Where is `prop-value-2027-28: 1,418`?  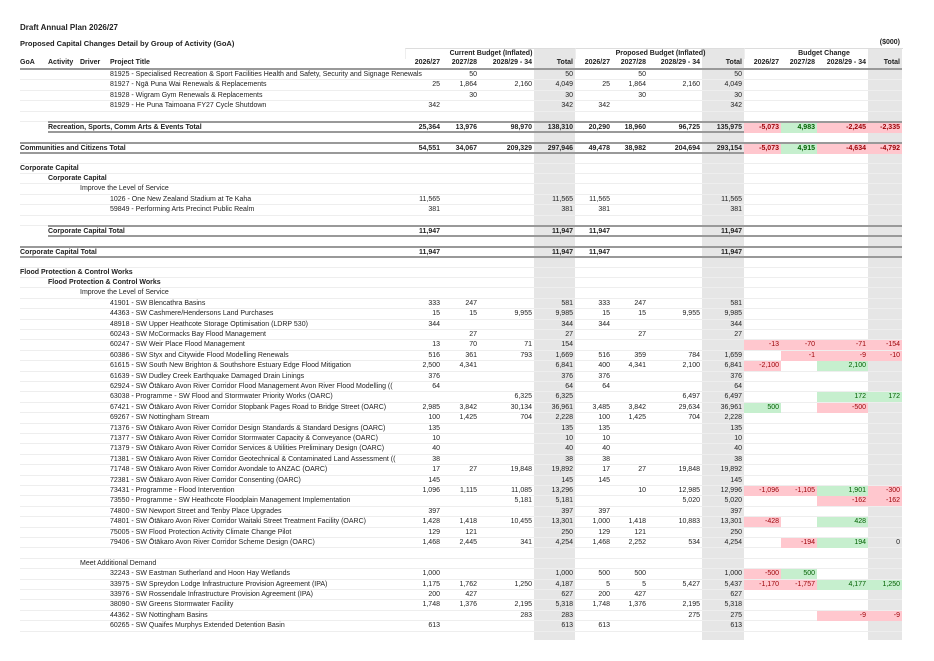
prop-value-2027-28: 1,418 is located at coordinates (637, 522).